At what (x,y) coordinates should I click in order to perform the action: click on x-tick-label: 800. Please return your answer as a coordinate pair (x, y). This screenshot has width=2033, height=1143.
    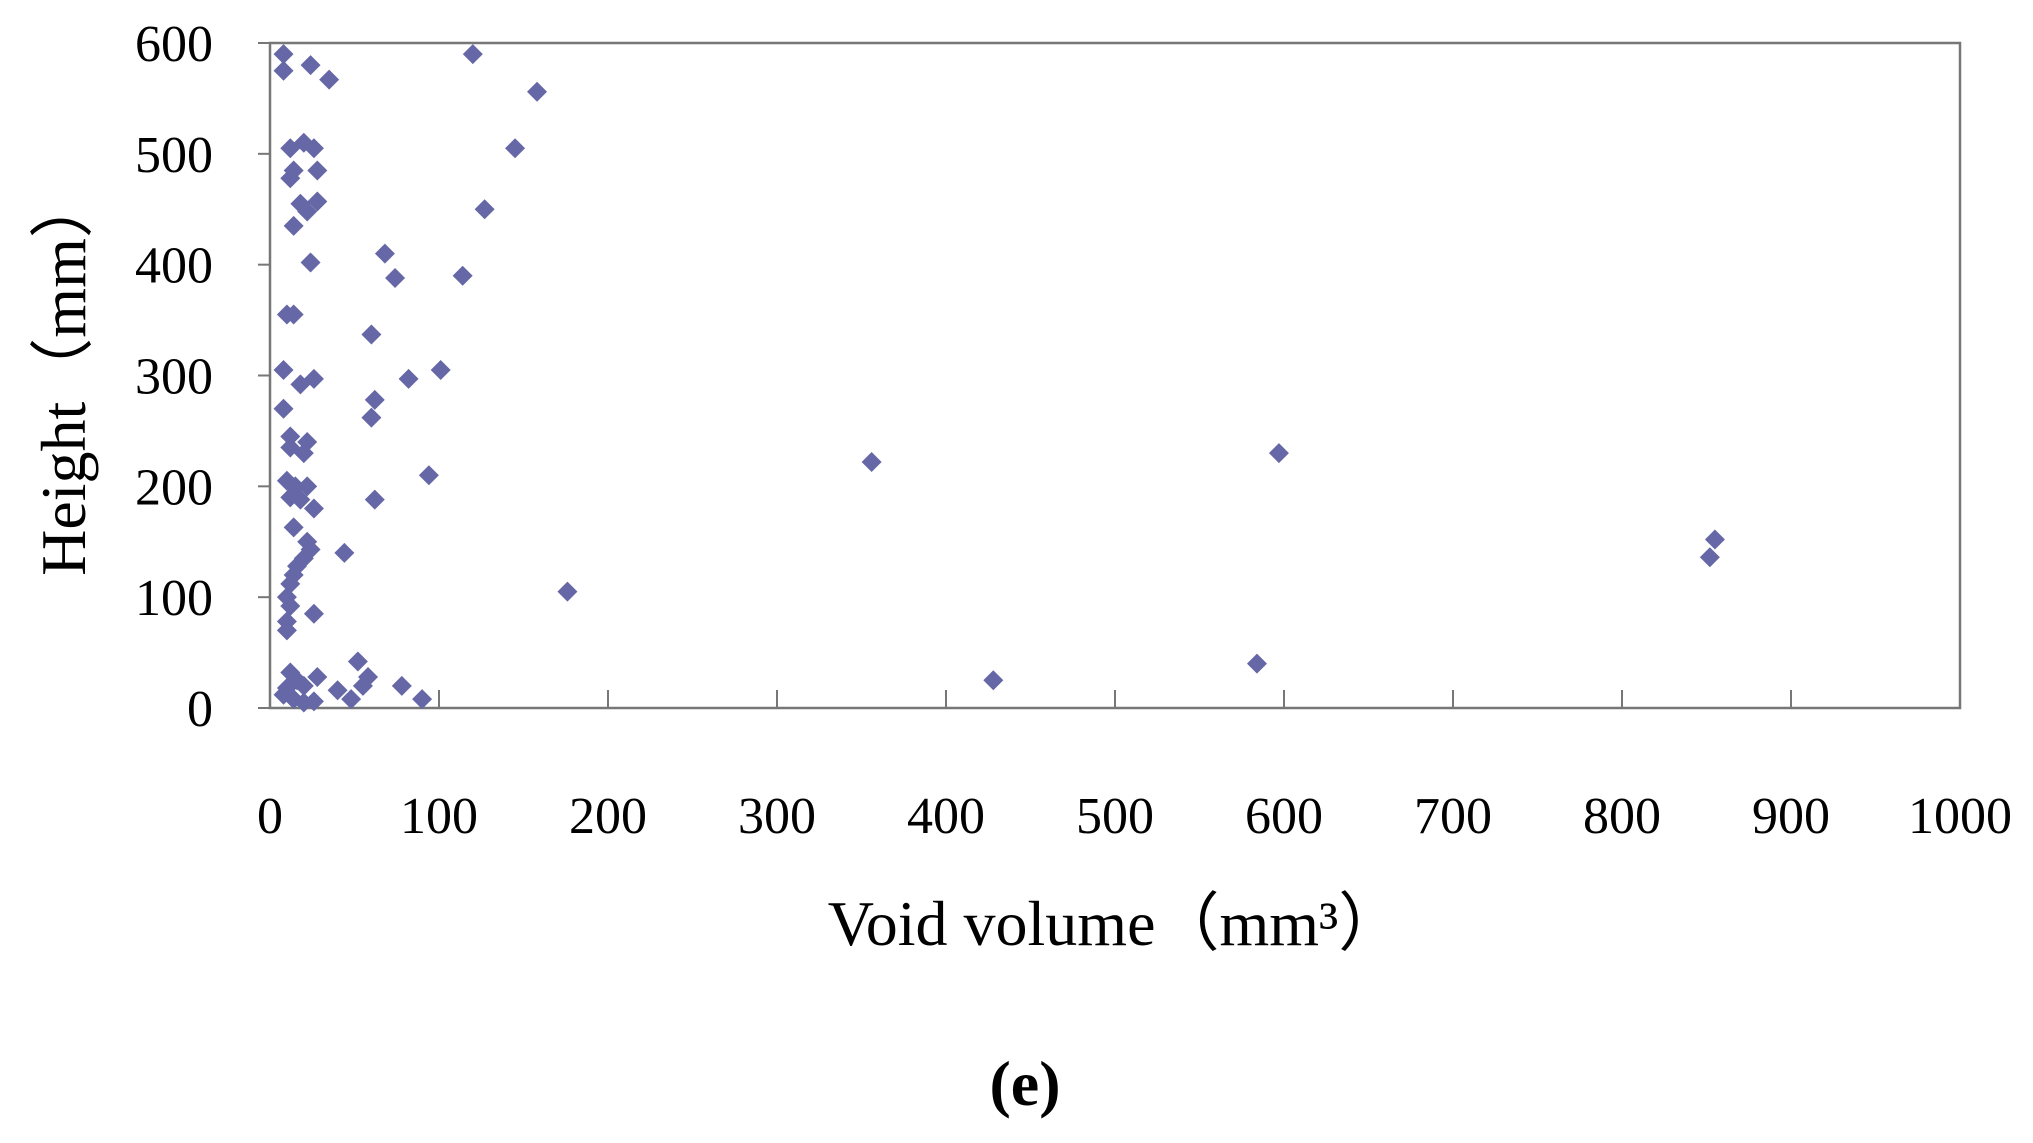
    Looking at the image, I should click on (1622, 816).